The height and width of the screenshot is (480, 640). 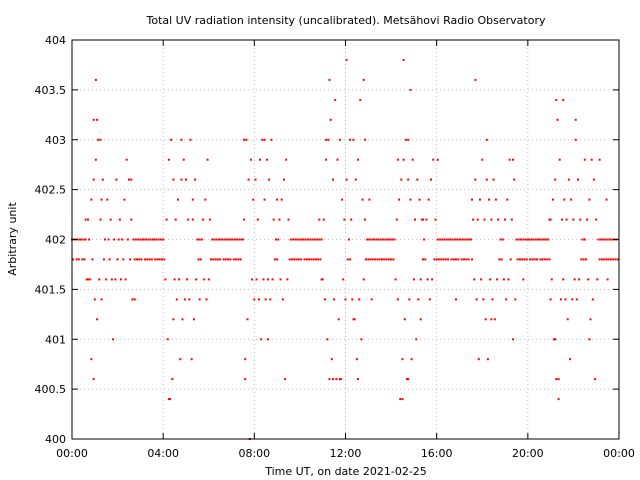 What do you see at coordinates (619, 453) in the screenshot?
I see `x-tick-label: 00:00` at bounding box center [619, 453].